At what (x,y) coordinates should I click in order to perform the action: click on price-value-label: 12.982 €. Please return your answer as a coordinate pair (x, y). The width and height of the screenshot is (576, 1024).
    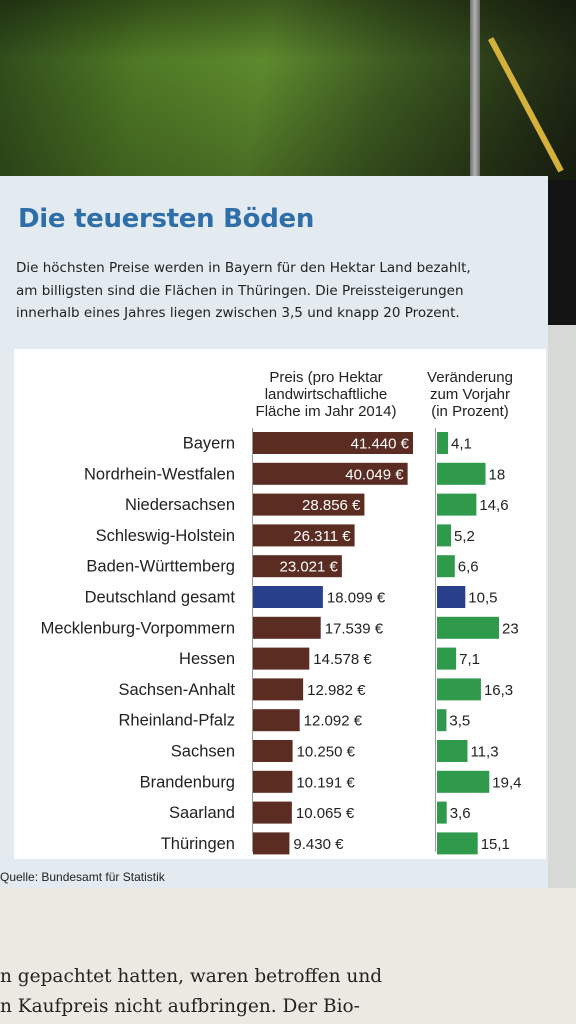
    Looking at the image, I should click on (336, 690).